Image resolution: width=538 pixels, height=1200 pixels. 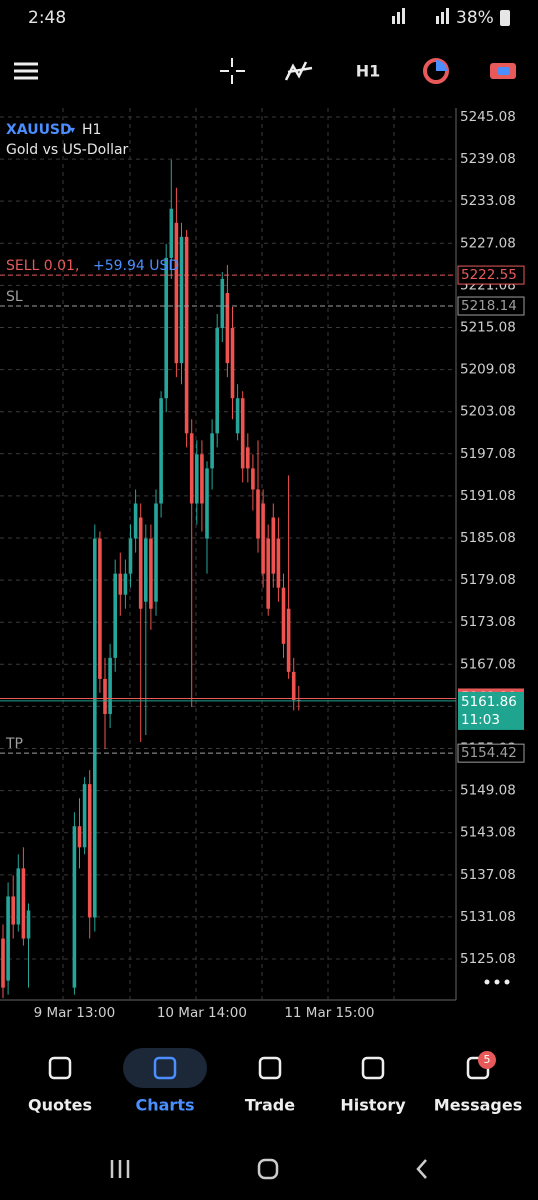 What do you see at coordinates (232, 71) in the screenshot?
I see `crosshair-button` at bounding box center [232, 71].